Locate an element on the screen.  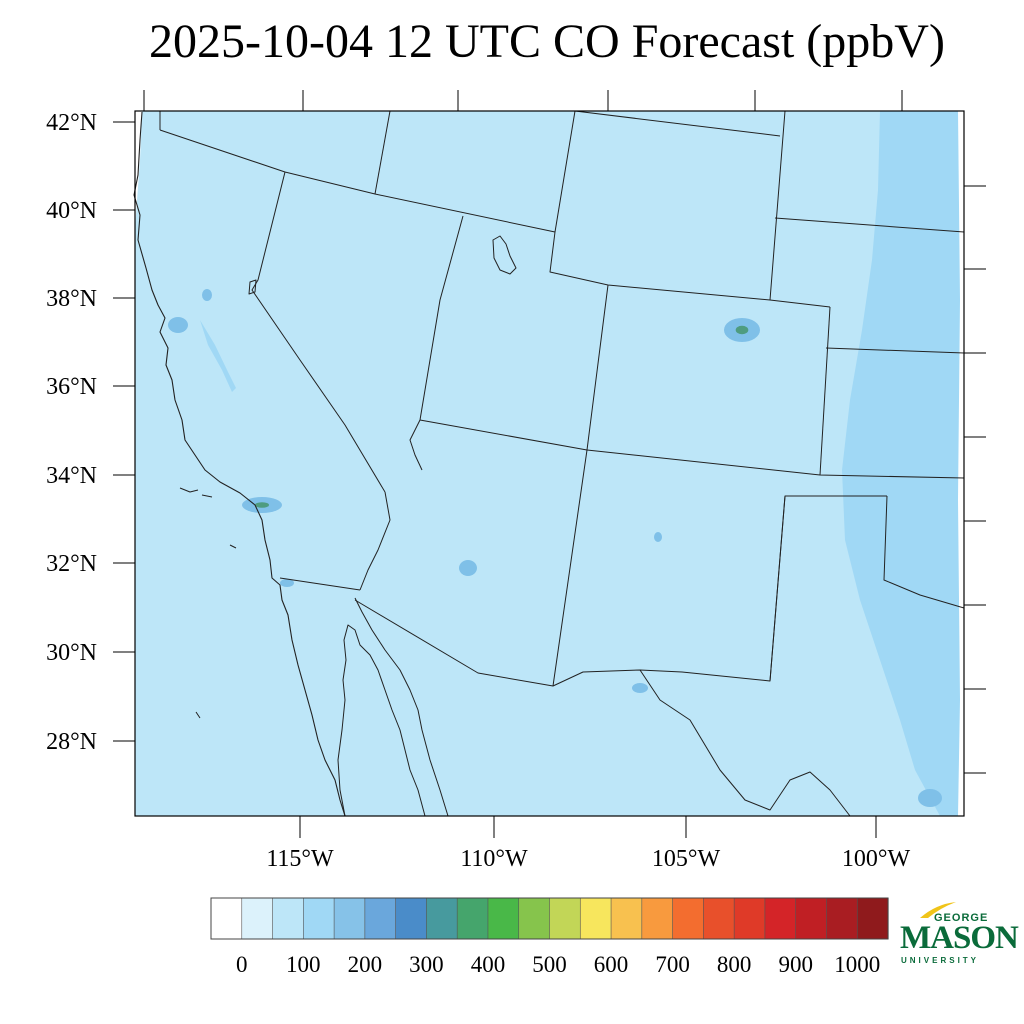
baja-east-coast is located at coordinates (381, 720).